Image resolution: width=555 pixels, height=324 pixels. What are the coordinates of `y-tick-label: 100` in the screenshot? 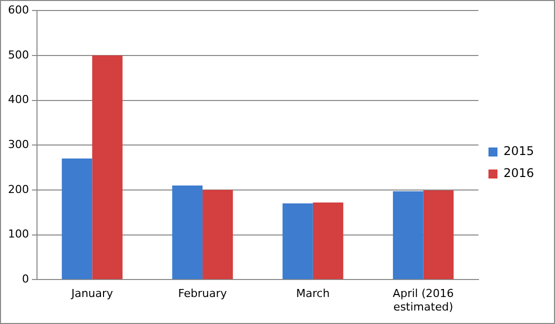 It's located at (18, 234).